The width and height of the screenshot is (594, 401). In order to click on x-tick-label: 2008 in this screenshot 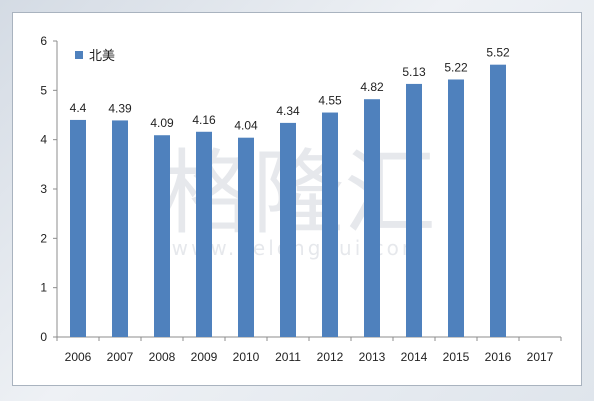, I will do `click(162, 357)`.